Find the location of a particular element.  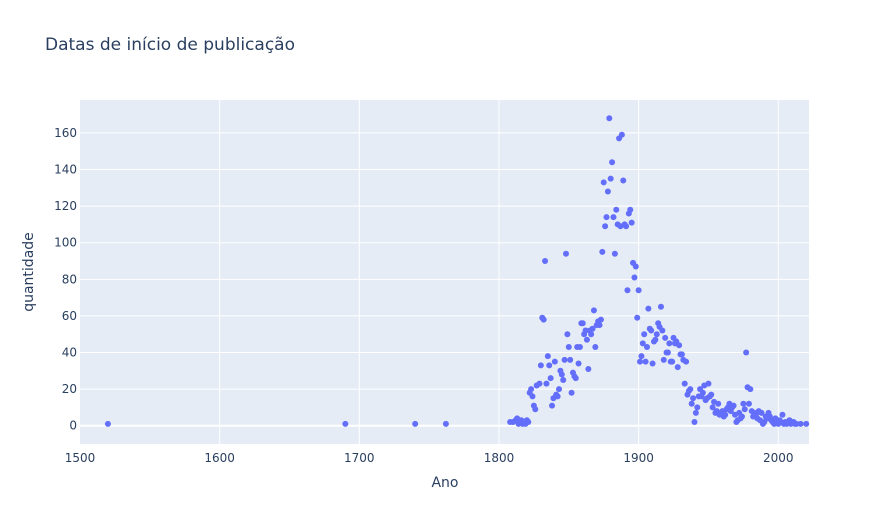

x-tick-labels: 1500 1600 1700 1800 1900 2000 is located at coordinates (429, 458).